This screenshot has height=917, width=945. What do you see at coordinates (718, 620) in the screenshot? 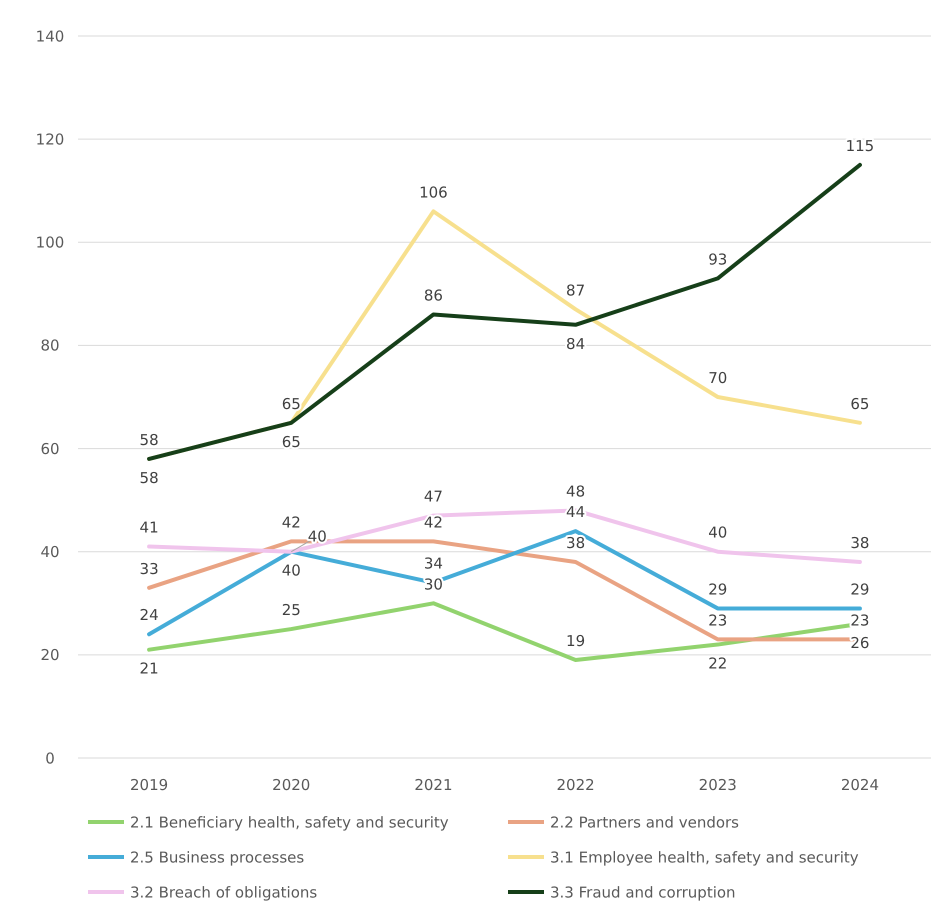
I see `data-label: 23` at bounding box center [718, 620].